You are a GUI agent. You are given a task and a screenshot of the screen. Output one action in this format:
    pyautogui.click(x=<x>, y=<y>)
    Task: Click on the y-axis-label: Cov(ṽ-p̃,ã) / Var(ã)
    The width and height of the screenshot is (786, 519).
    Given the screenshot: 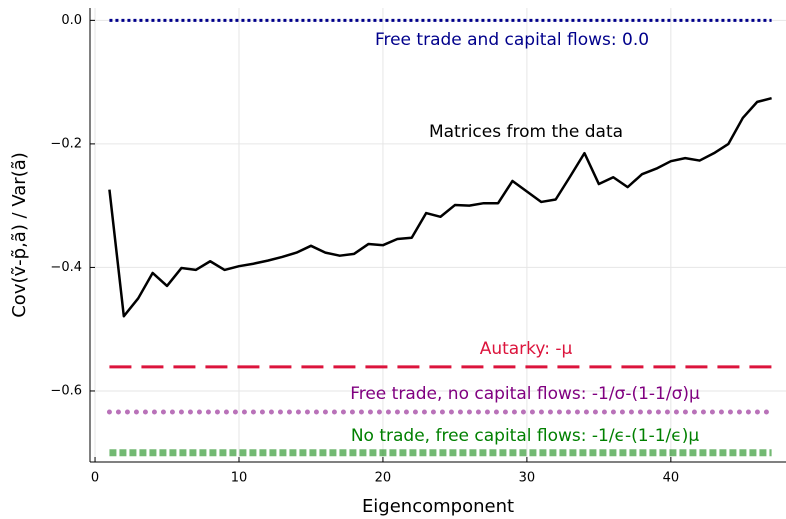 What is the action you would take?
    pyautogui.click(x=19, y=235)
    